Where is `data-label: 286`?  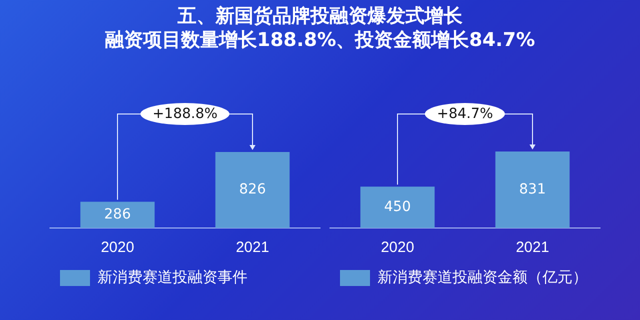
data-label: 286 is located at coordinates (117, 214).